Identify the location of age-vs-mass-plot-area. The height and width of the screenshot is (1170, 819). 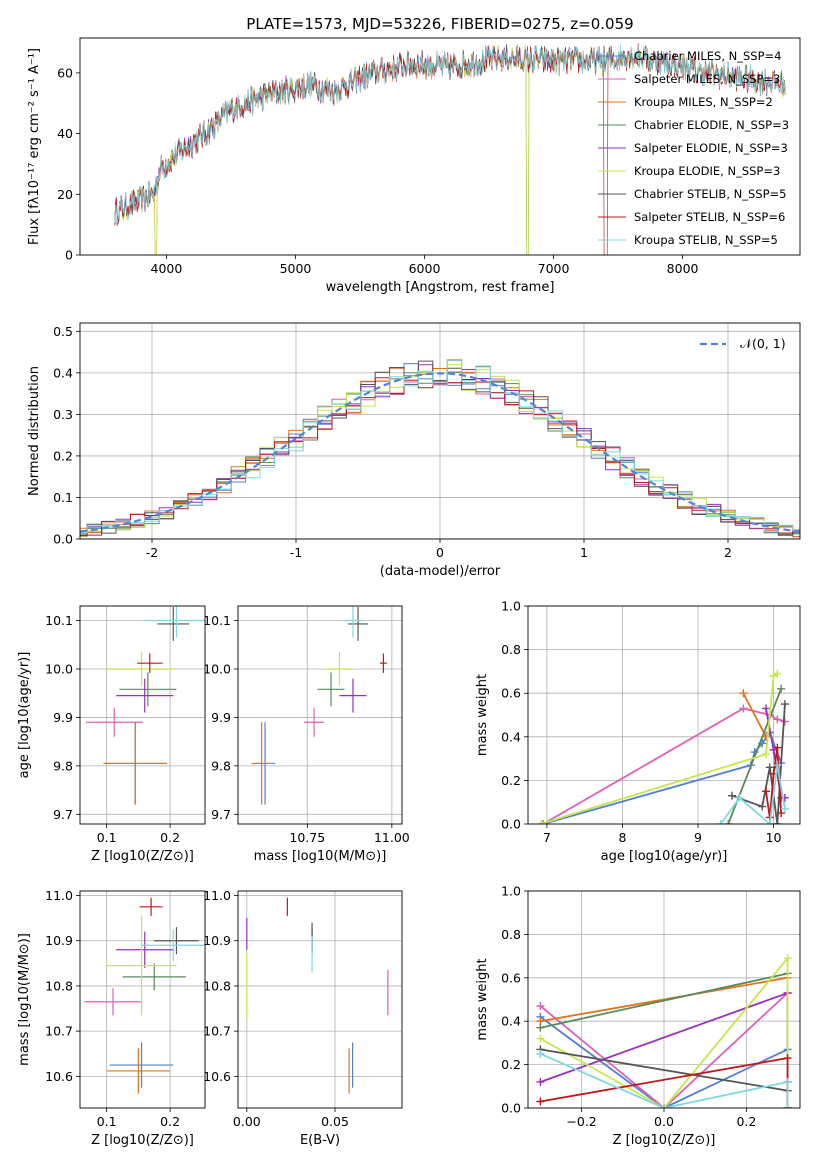
(319, 705).